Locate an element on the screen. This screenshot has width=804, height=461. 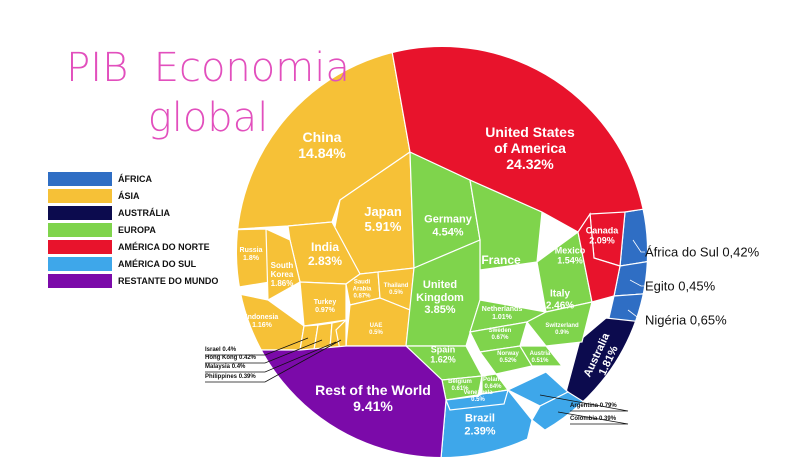
cell-label: Austria 0.51% is located at coordinates (540, 358).